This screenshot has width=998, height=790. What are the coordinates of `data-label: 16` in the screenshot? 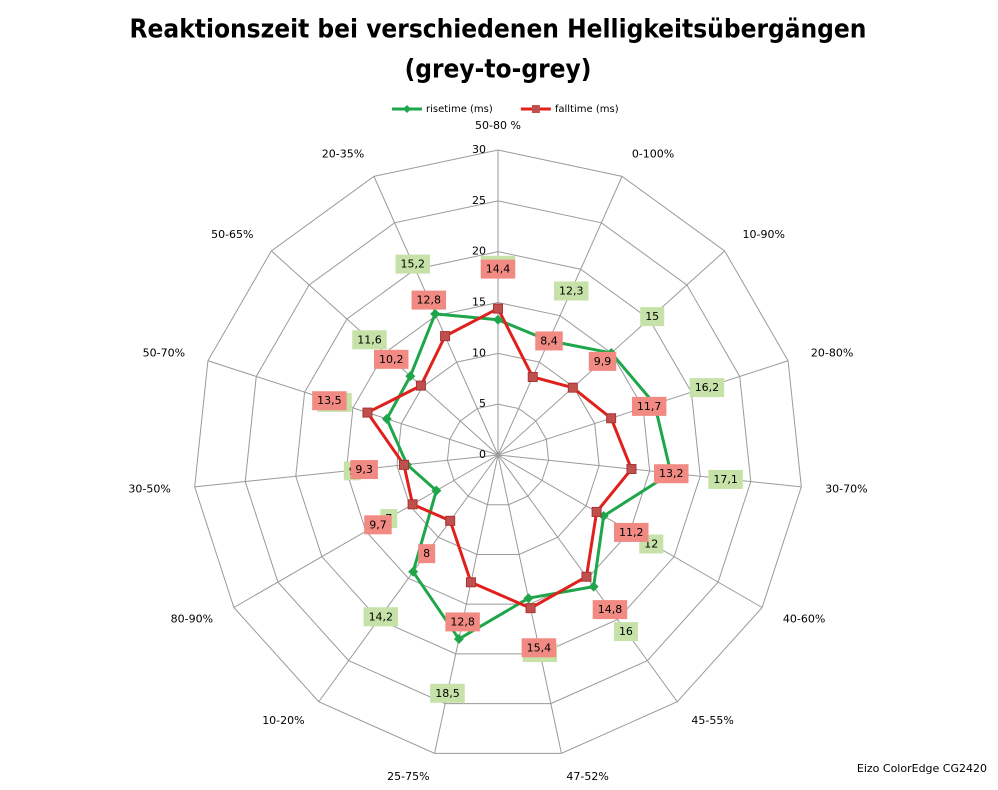 It's located at (626, 631).